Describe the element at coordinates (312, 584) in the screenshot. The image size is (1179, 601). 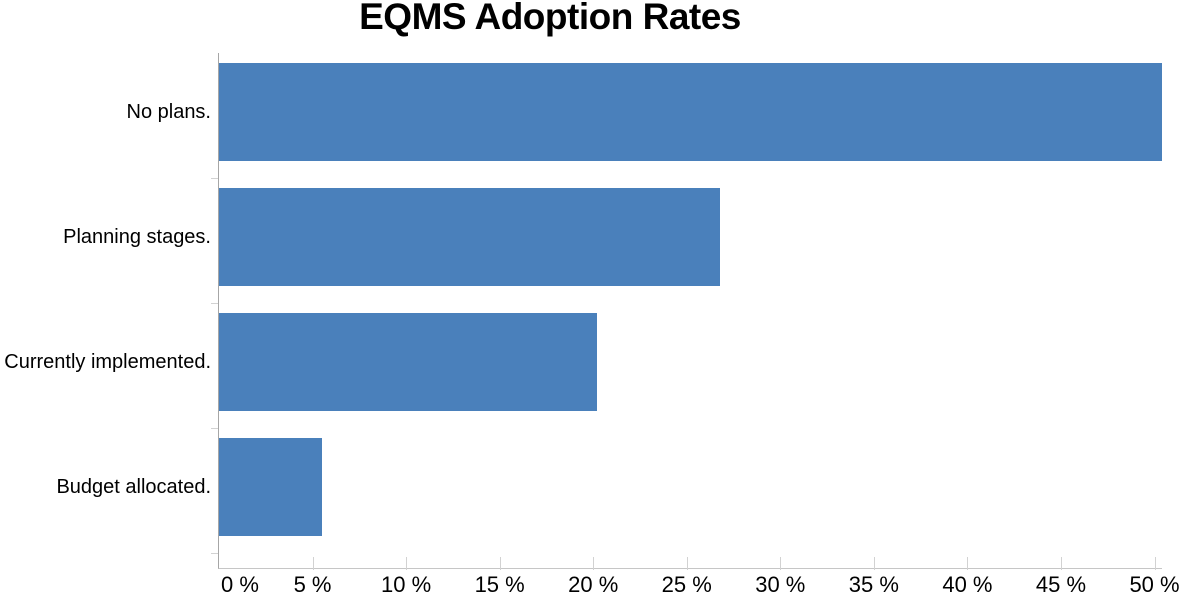
I see `x-axis-tick-label: 5 %` at that location.